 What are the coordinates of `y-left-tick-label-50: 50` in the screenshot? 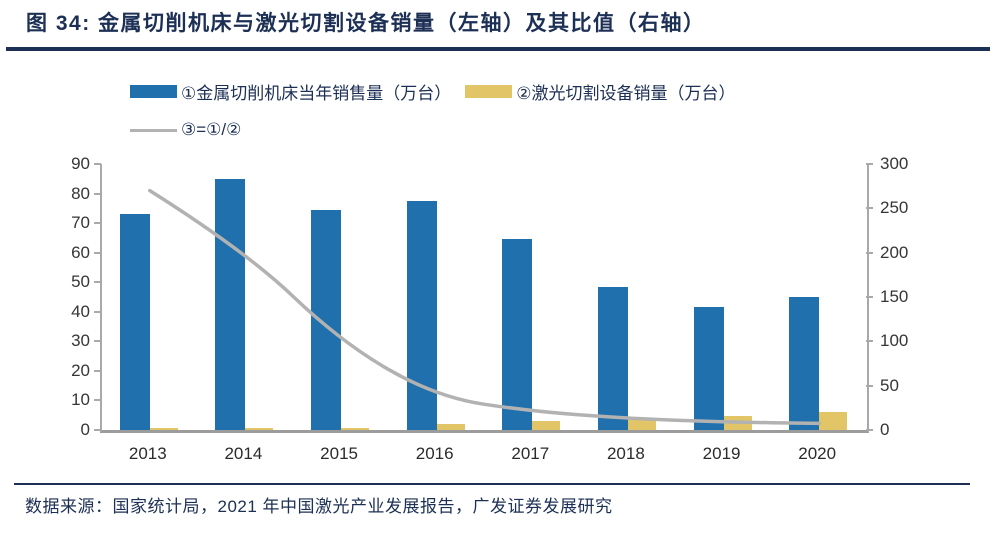 It's located at (80, 282).